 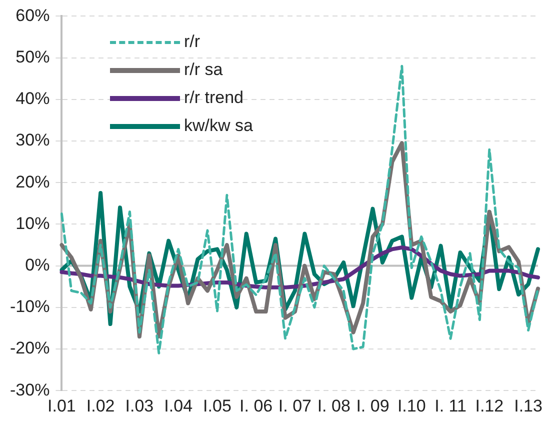 I want to click on legend-label: r/r, so click(x=192, y=42).